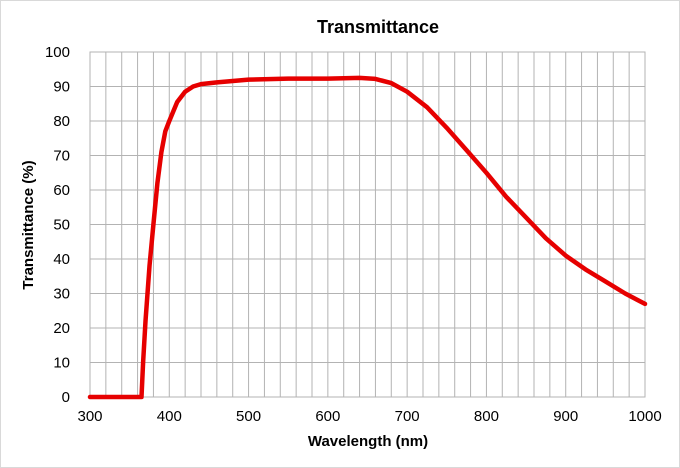 This screenshot has width=680, height=468. What do you see at coordinates (407, 416) in the screenshot?
I see `x-tick-label: 700` at bounding box center [407, 416].